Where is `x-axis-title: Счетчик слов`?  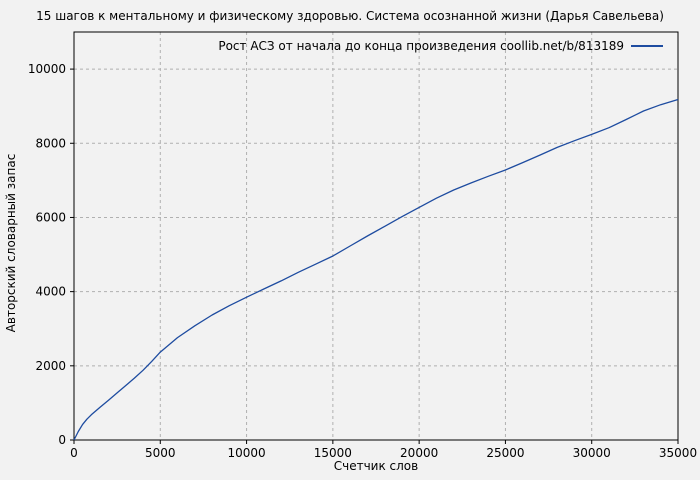 x-axis-title: Счетчик слов is located at coordinates (376, 466).